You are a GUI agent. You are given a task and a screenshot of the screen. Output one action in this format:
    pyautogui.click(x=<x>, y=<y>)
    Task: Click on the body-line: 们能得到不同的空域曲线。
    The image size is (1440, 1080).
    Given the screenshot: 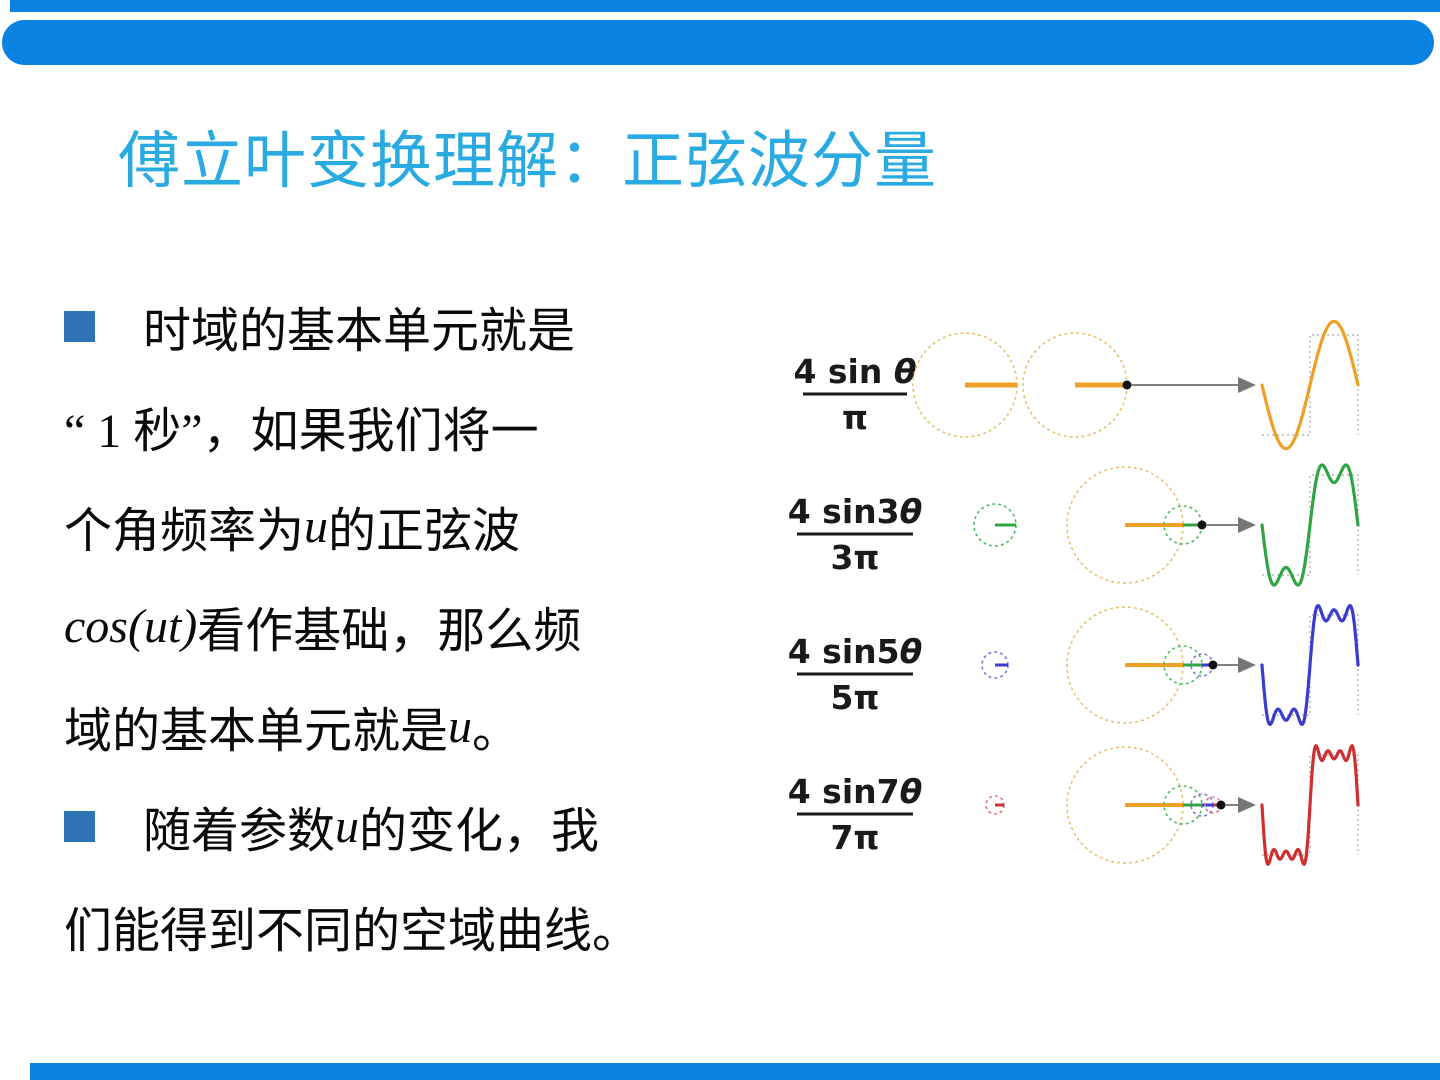 What is the action you would take?
    pyautogui.click(x=424, y=926)
    